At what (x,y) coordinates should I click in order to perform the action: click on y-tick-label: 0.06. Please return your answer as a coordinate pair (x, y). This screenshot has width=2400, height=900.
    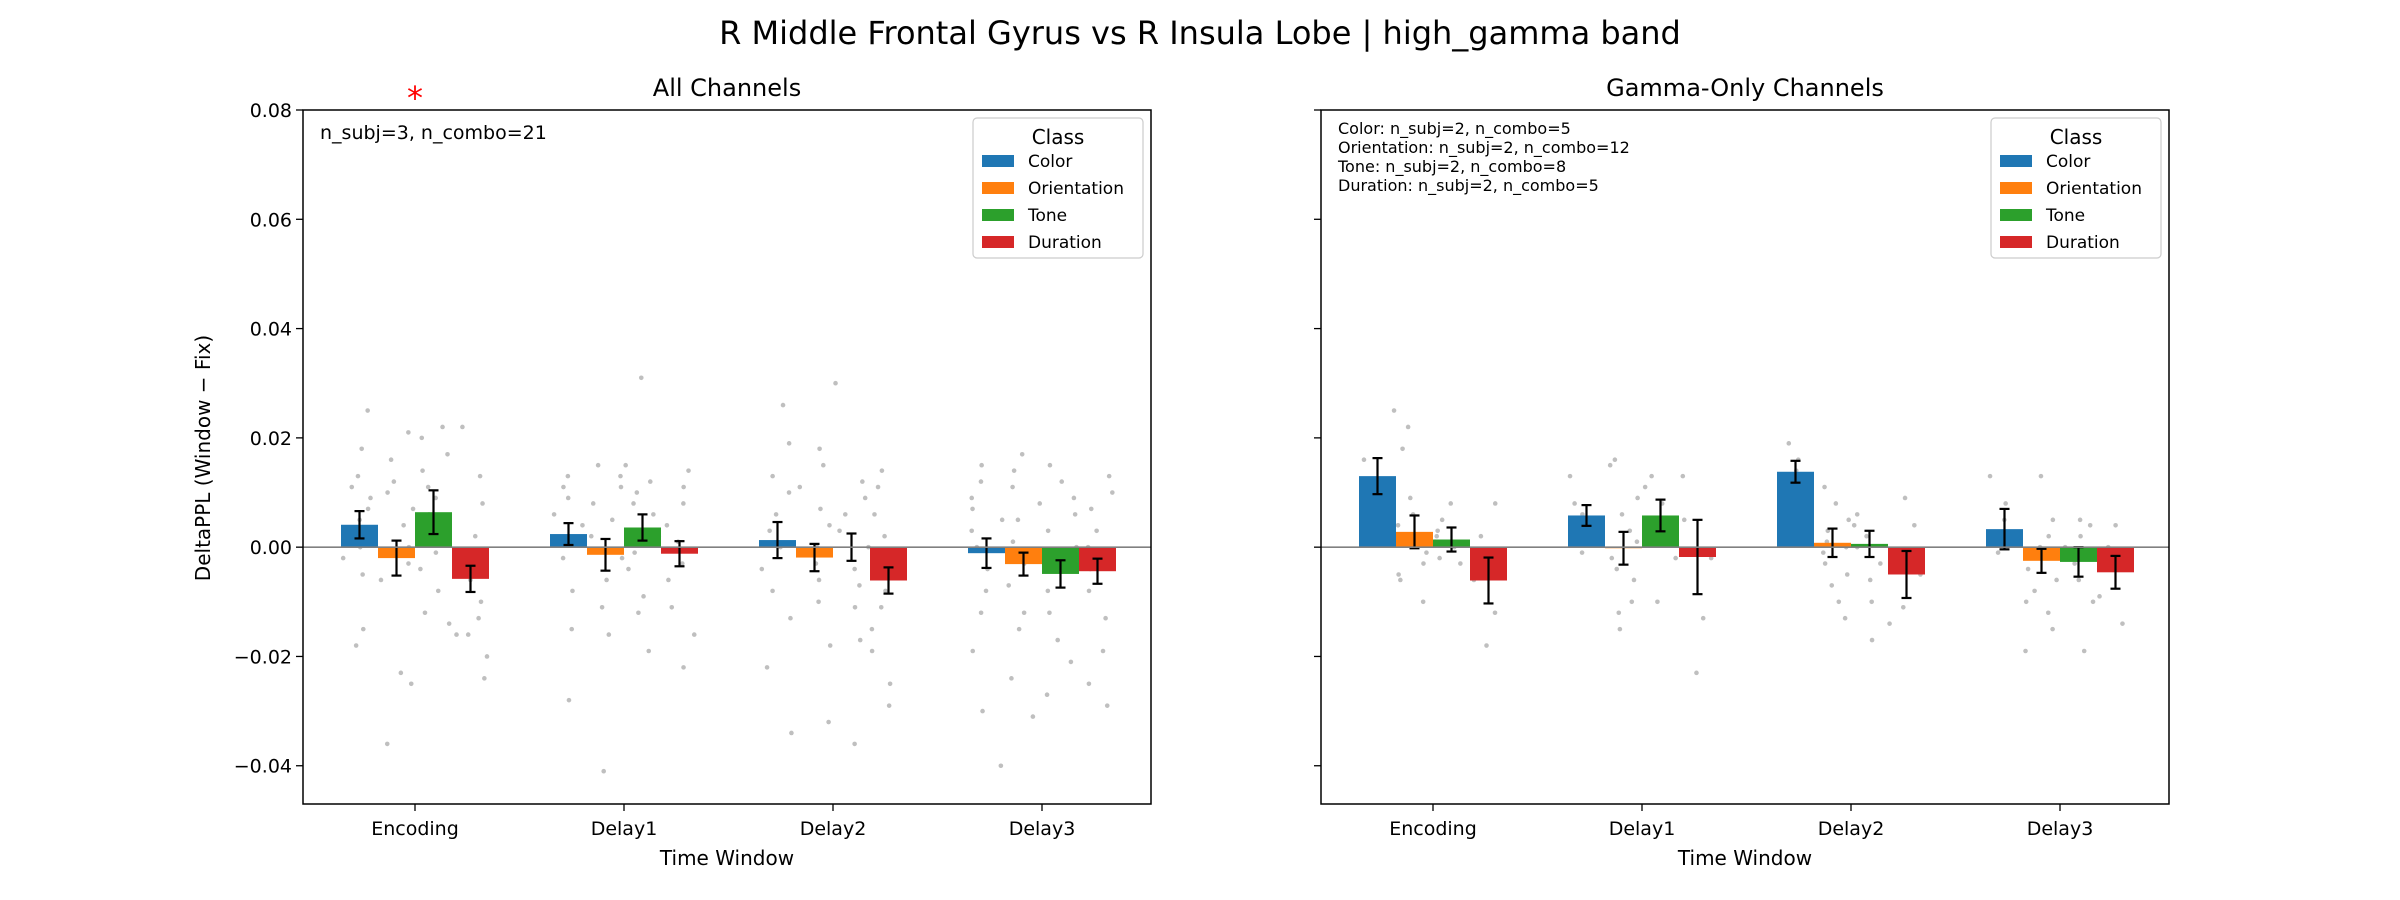
    Looking at the image, I should click on (271, 220).